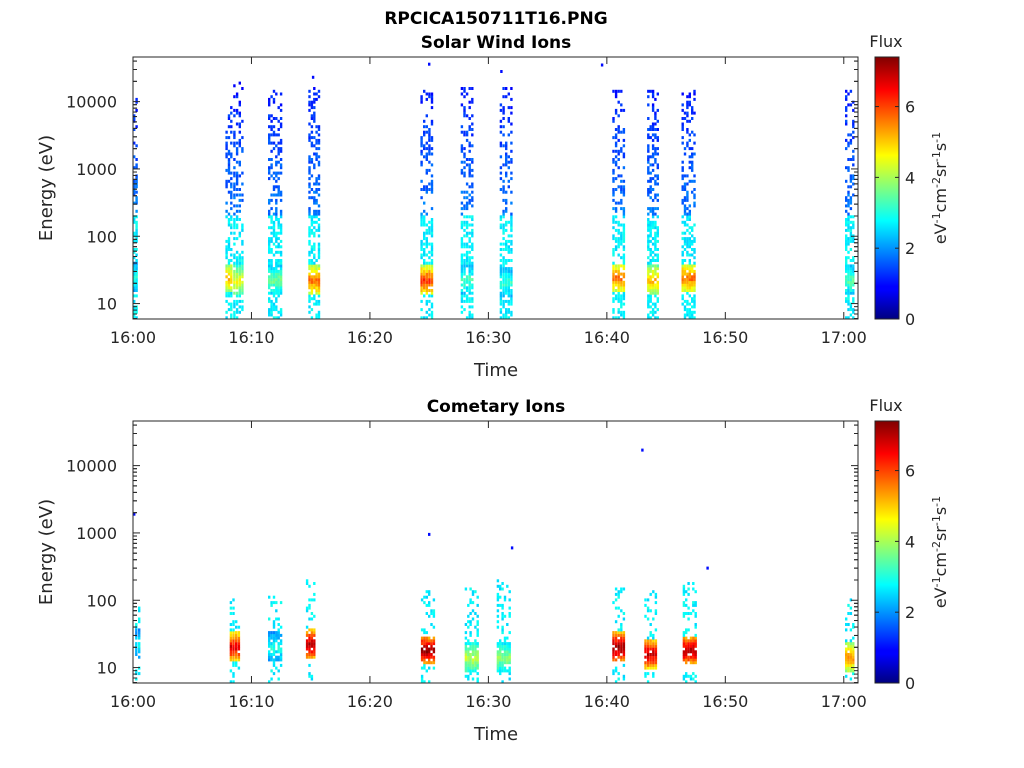 This screenshot has width=1024, height=768. Describe the element at coordinates (488, 701) in the screenshot. I see `x-tick-label: 16:30` at that location.